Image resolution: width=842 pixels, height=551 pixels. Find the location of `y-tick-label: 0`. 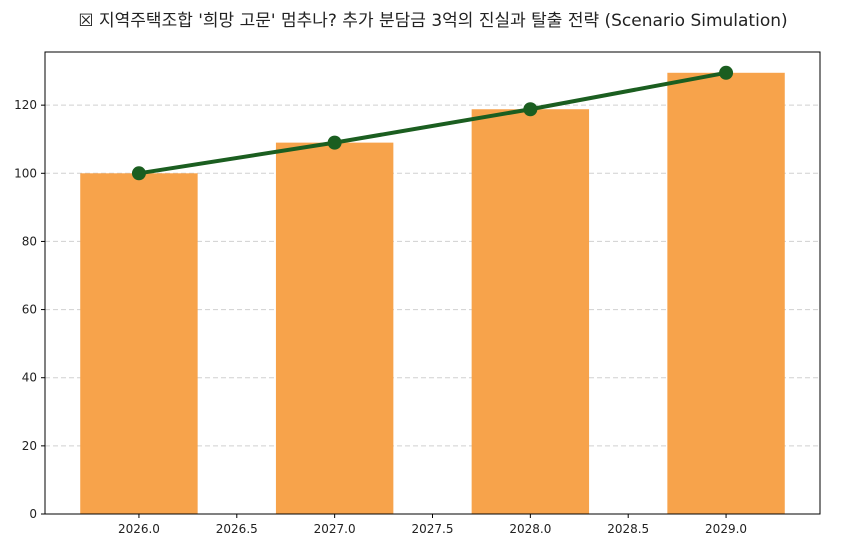

y-tick-label: 0 is located at coordinates (33, 514).